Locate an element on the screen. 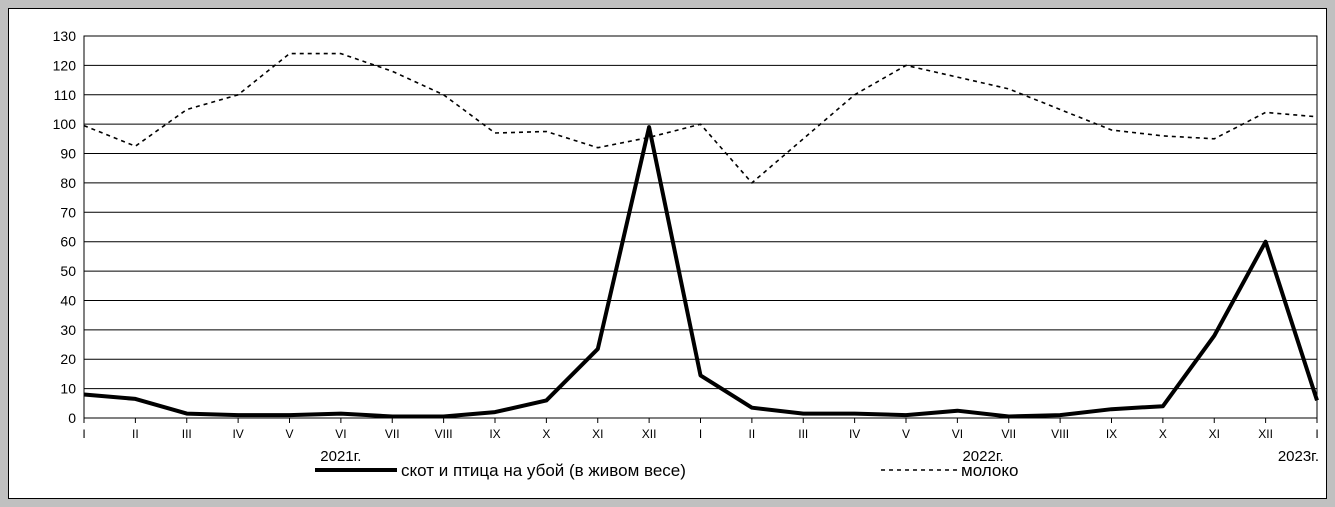 The height and width of the screenshot is (507, 1335). legend-label-livestock: скот и птица на убой (в живом весе) is located at coordinates (543, 470).